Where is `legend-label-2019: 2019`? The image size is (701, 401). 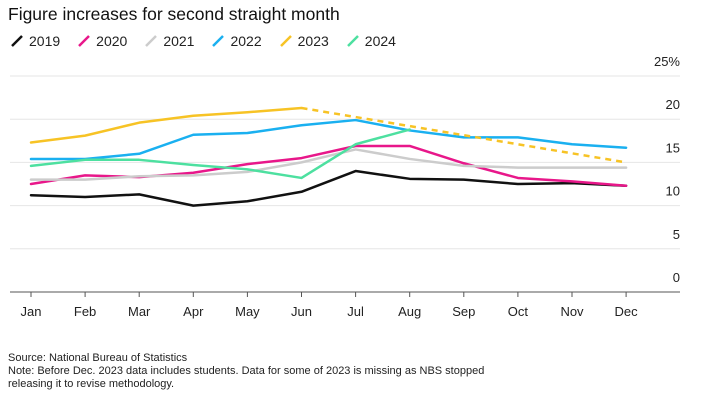
legend-label-2019: 2019 is located at coordinates (45, 41).